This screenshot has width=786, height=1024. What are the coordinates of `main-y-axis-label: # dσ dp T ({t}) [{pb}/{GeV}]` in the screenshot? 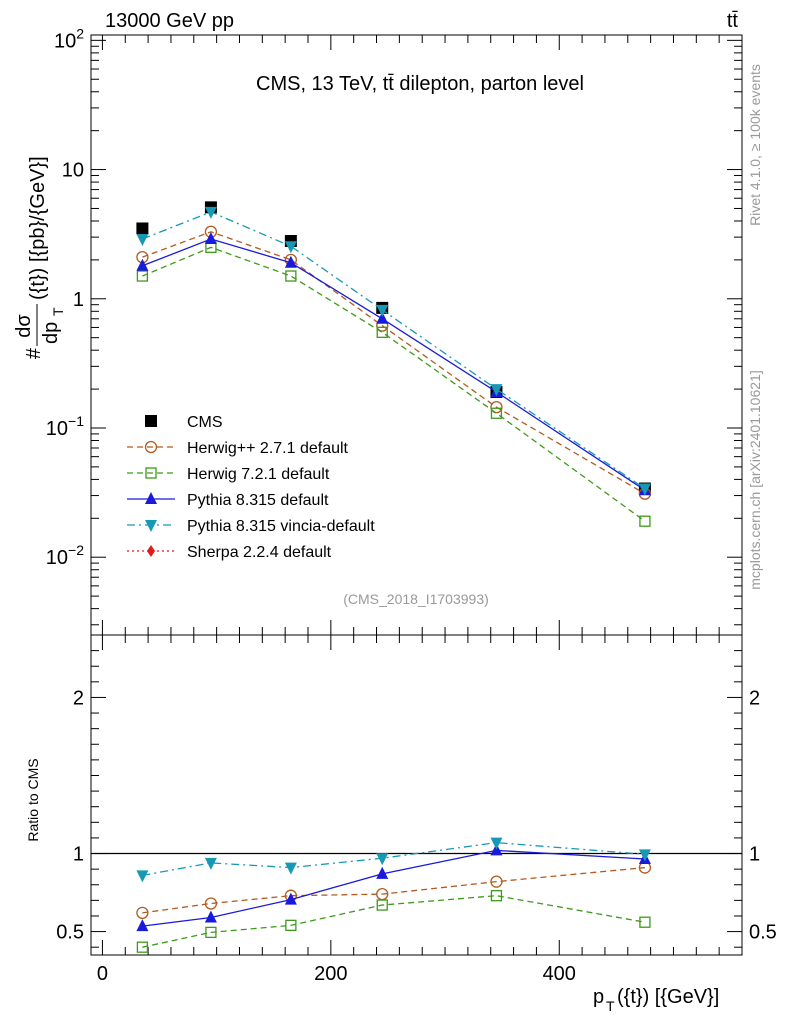 It's located at (39, 257).